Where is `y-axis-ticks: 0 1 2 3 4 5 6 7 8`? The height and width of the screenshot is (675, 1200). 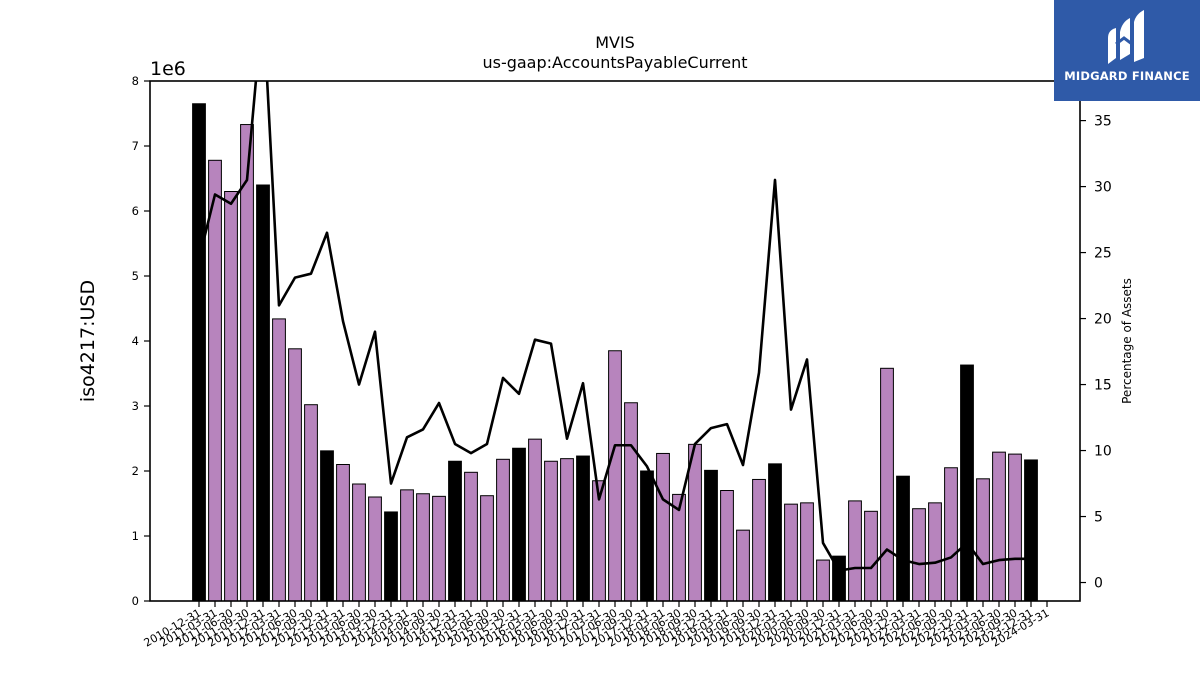
y-axis-ticks: 0 1 2 3 4 5 6 7 8 is located at coordinates (141, 341).